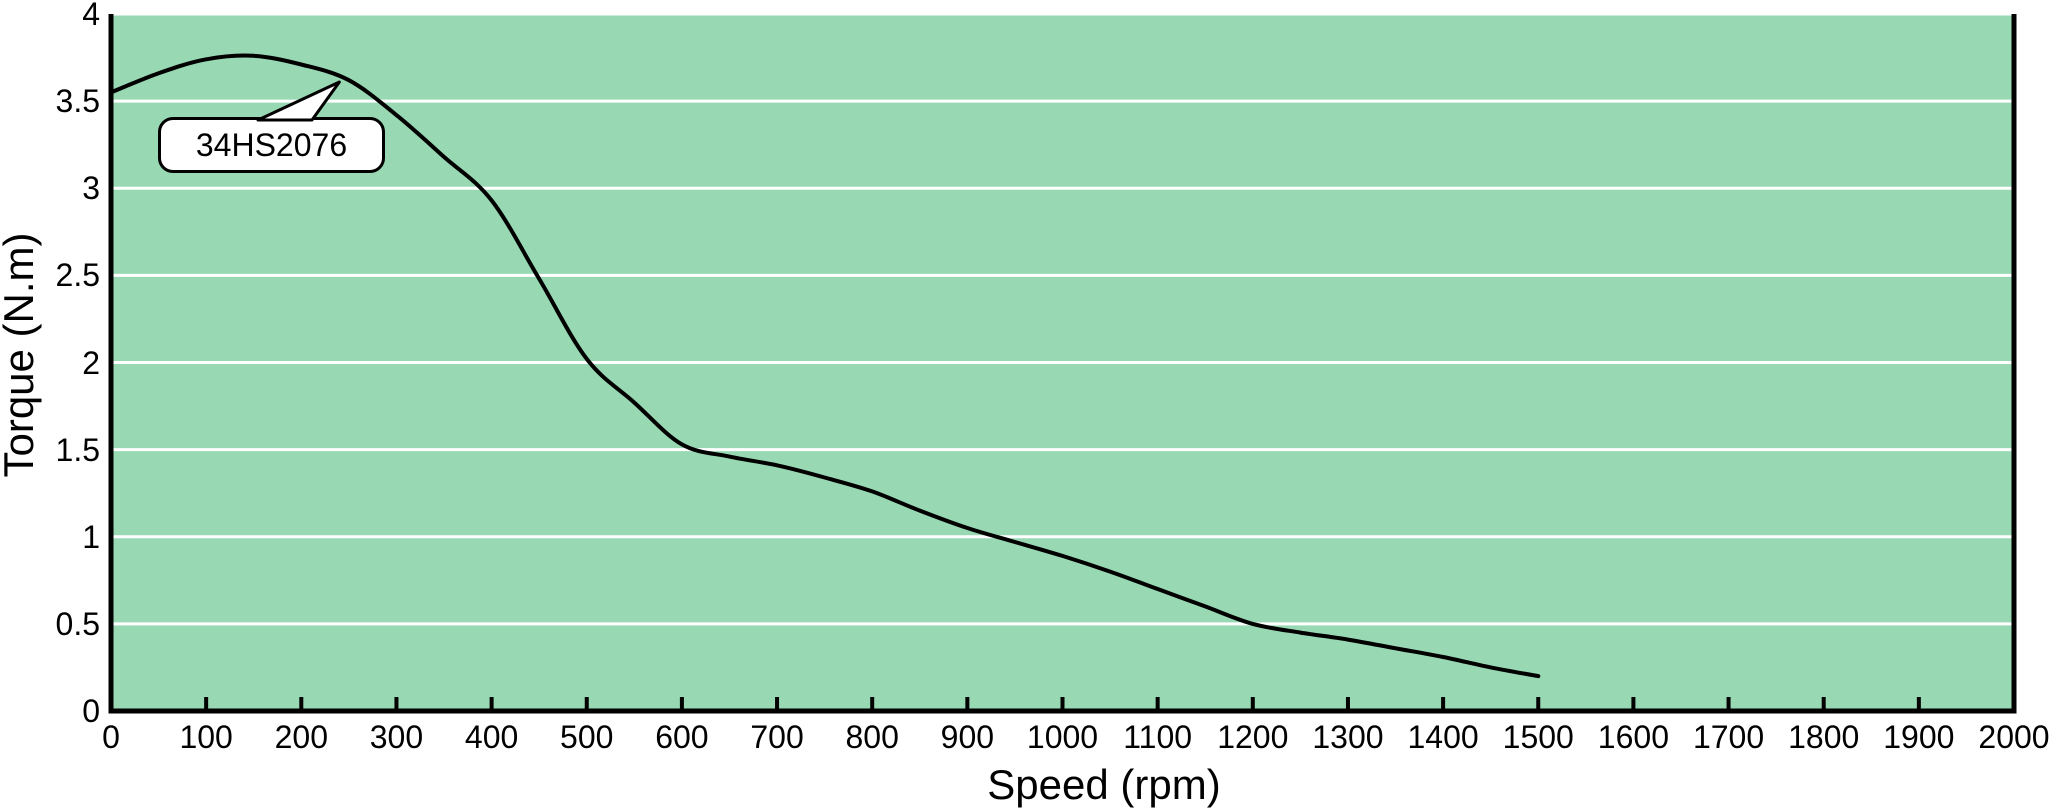 Image resolution: width=2059 pixels, height=809 pixels. What do you see at coordinates (396, 737) in the screenshot?
I see `x-tick-label: 300` at bounding box center [396, 737].